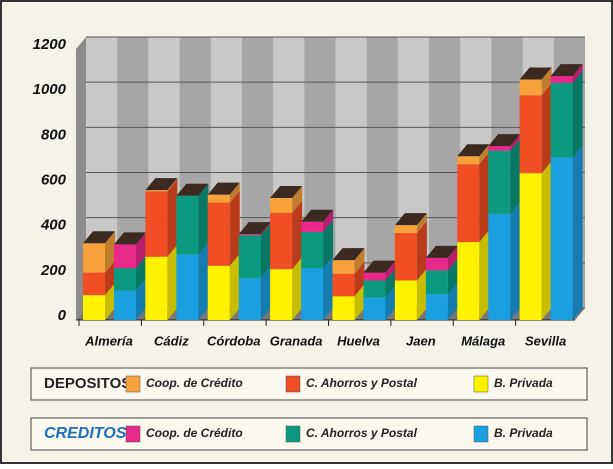 The height and width of the screenshot is (469, 613). What do you see at coordinates (62, 315) in the screenshot?
I see `y-tick-label: 0` at bounding box center [62, 315].